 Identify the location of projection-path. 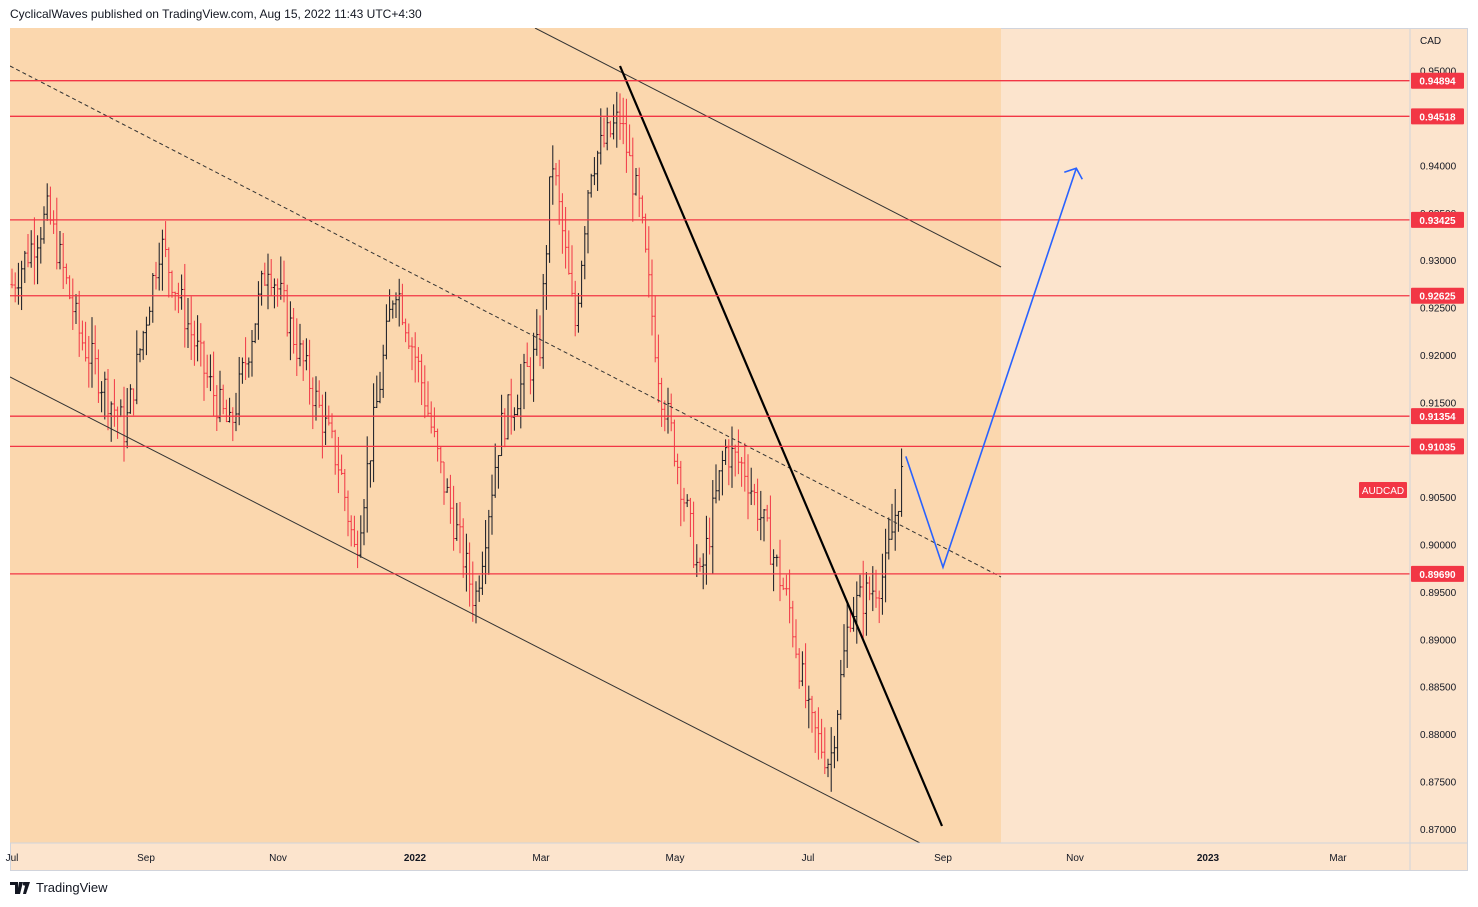
(991, 369).